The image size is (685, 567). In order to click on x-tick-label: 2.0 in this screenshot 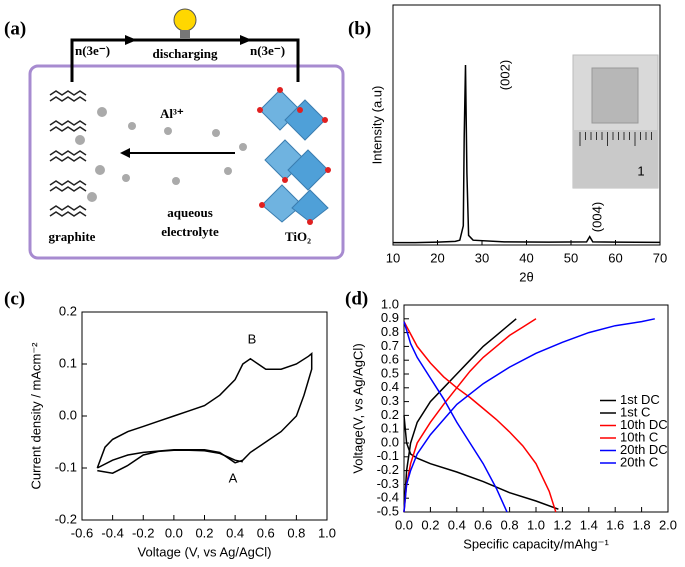, I will do `click(668, 524)`.